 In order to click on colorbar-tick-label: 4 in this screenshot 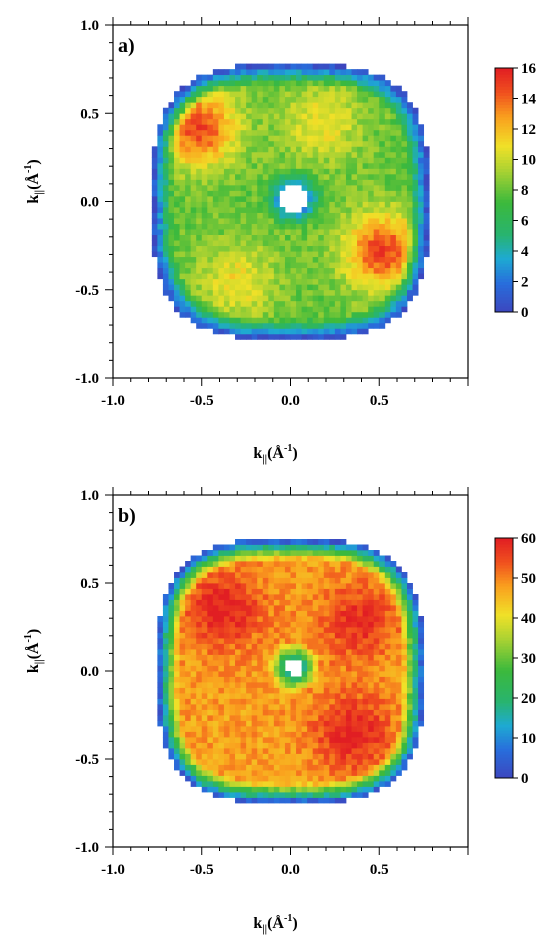, I will do `click(525, 252)`.